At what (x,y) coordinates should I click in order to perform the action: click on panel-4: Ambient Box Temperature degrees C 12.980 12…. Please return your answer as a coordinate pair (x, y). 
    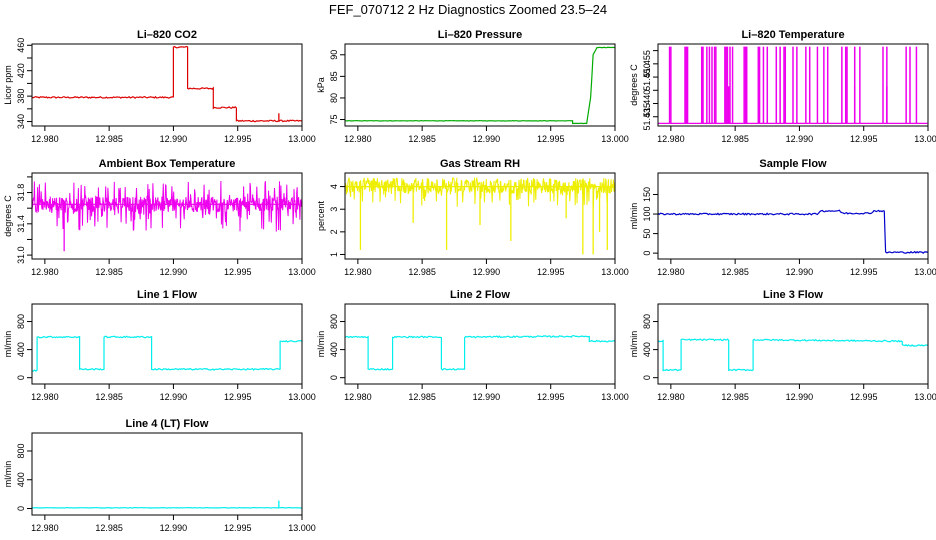
    Looking at the image, I should click on (159, 217).